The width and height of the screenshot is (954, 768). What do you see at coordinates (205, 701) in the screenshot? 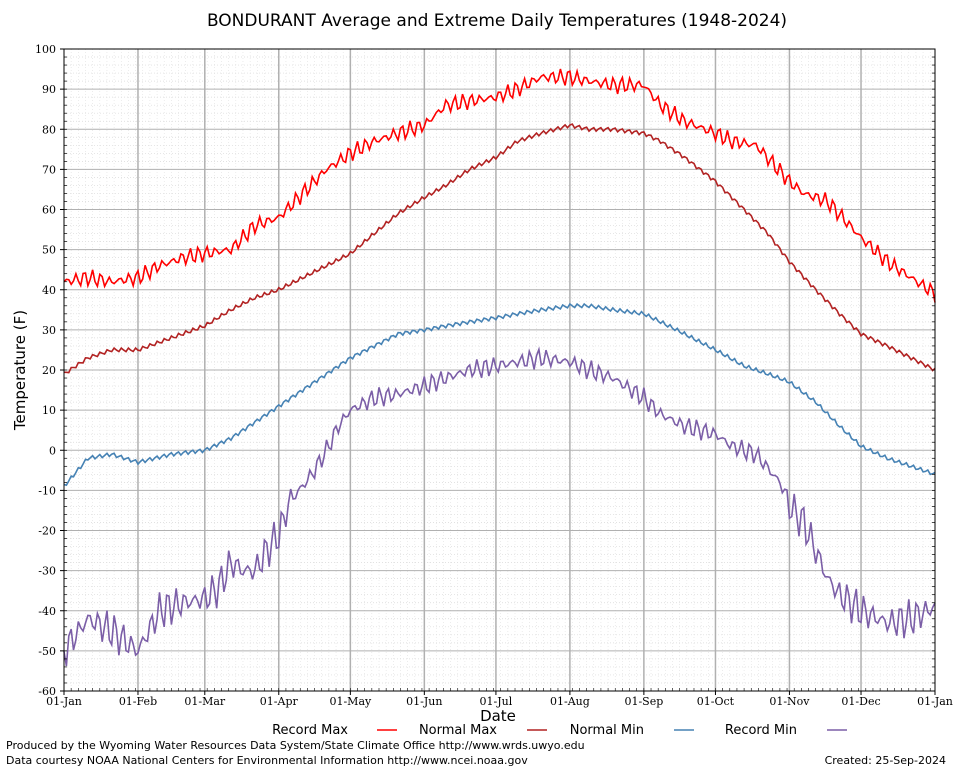
I see `x-tick-label: 01-Mar` at bounding box center [205, 701].